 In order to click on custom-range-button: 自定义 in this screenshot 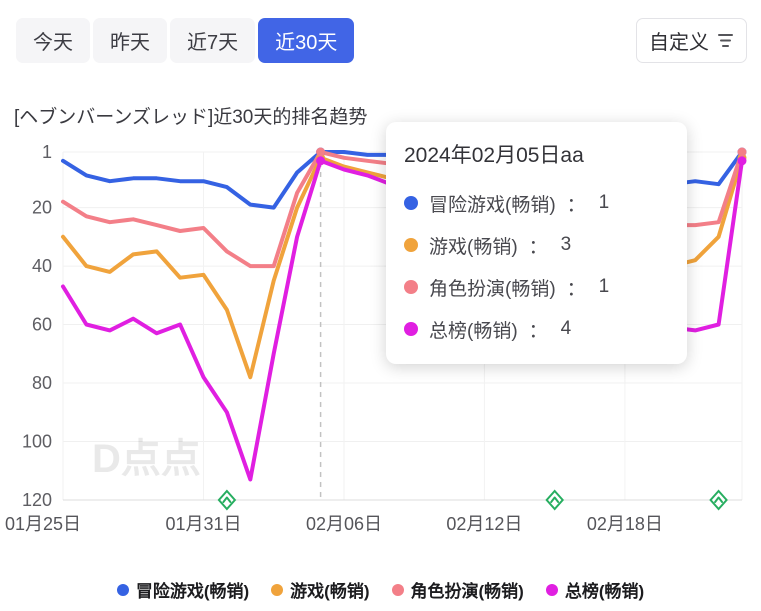, I will do `click(691, 40)`.